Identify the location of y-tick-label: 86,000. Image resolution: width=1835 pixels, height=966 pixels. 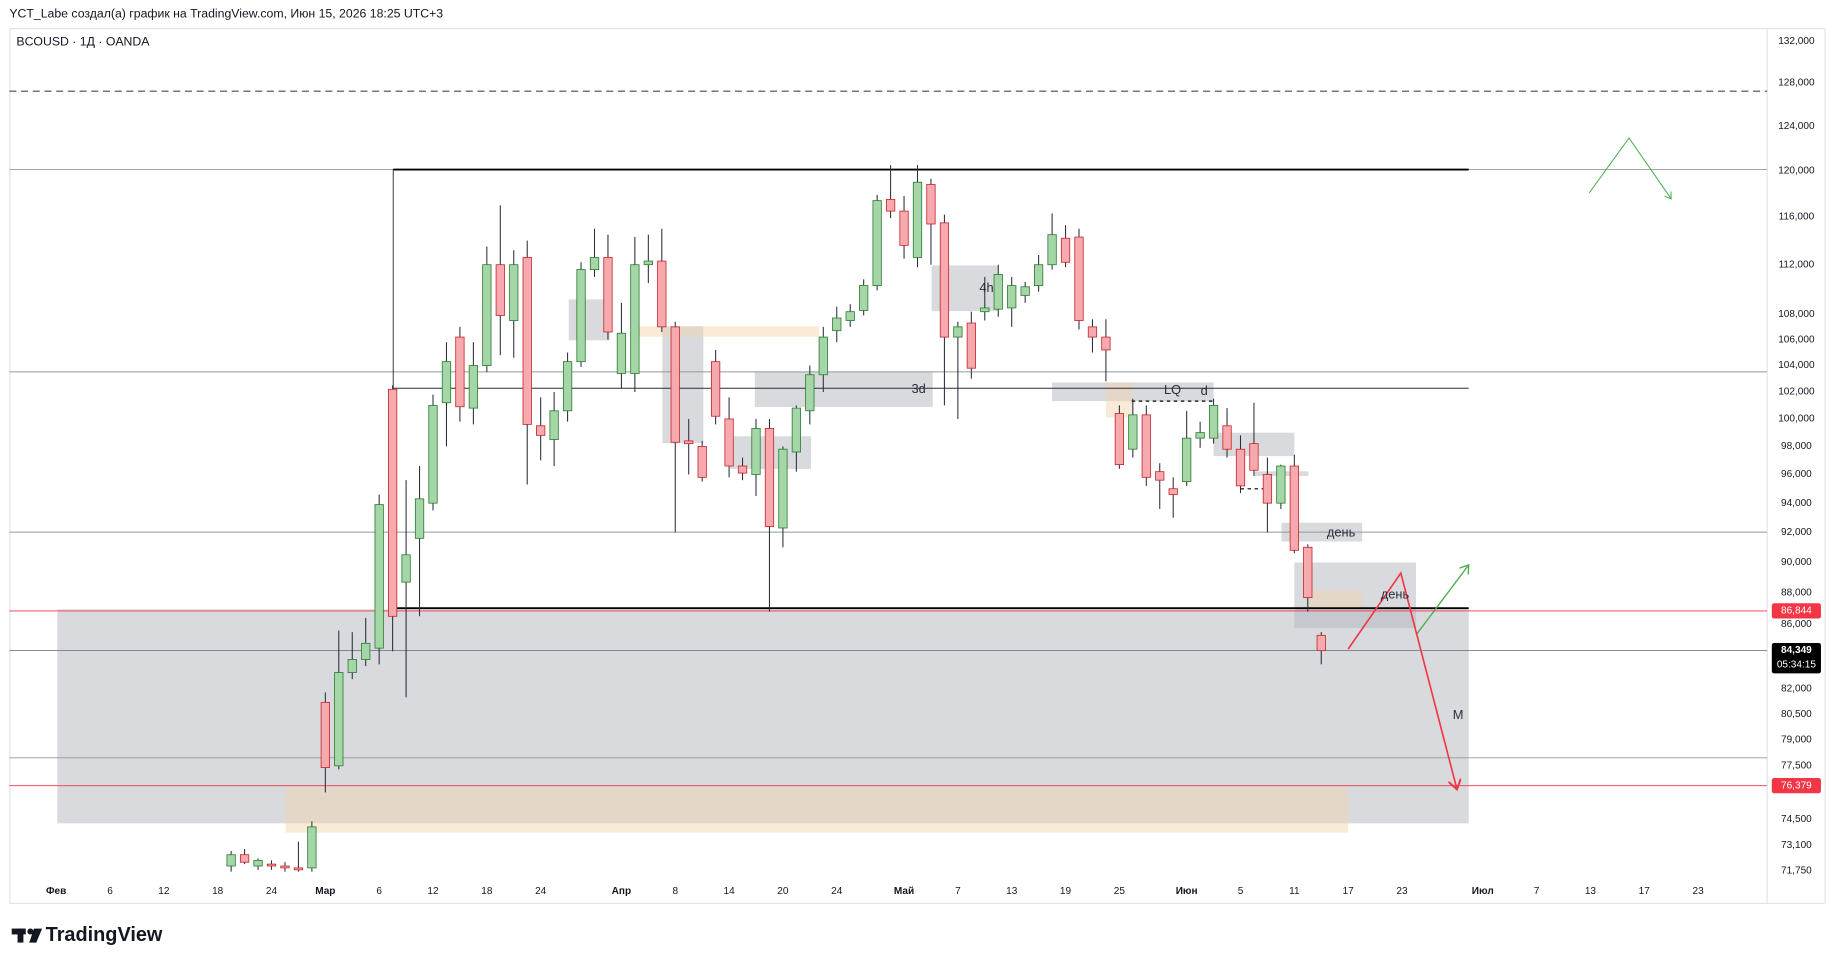
(1796, 624).